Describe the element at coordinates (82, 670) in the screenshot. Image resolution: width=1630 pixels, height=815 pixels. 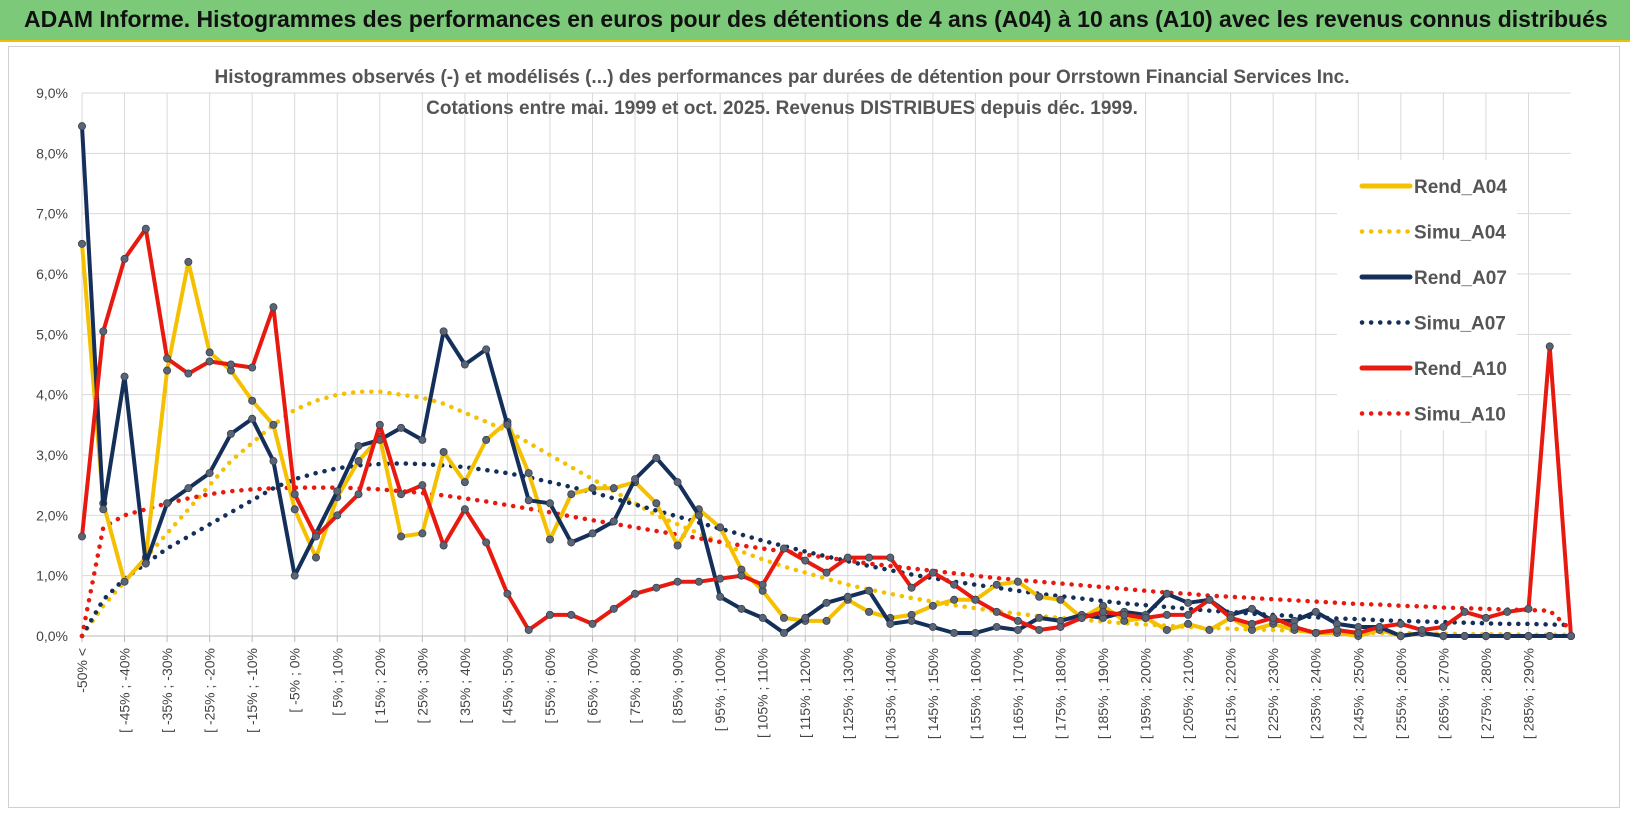
I see `x-tick-label: -50% <` at that location.